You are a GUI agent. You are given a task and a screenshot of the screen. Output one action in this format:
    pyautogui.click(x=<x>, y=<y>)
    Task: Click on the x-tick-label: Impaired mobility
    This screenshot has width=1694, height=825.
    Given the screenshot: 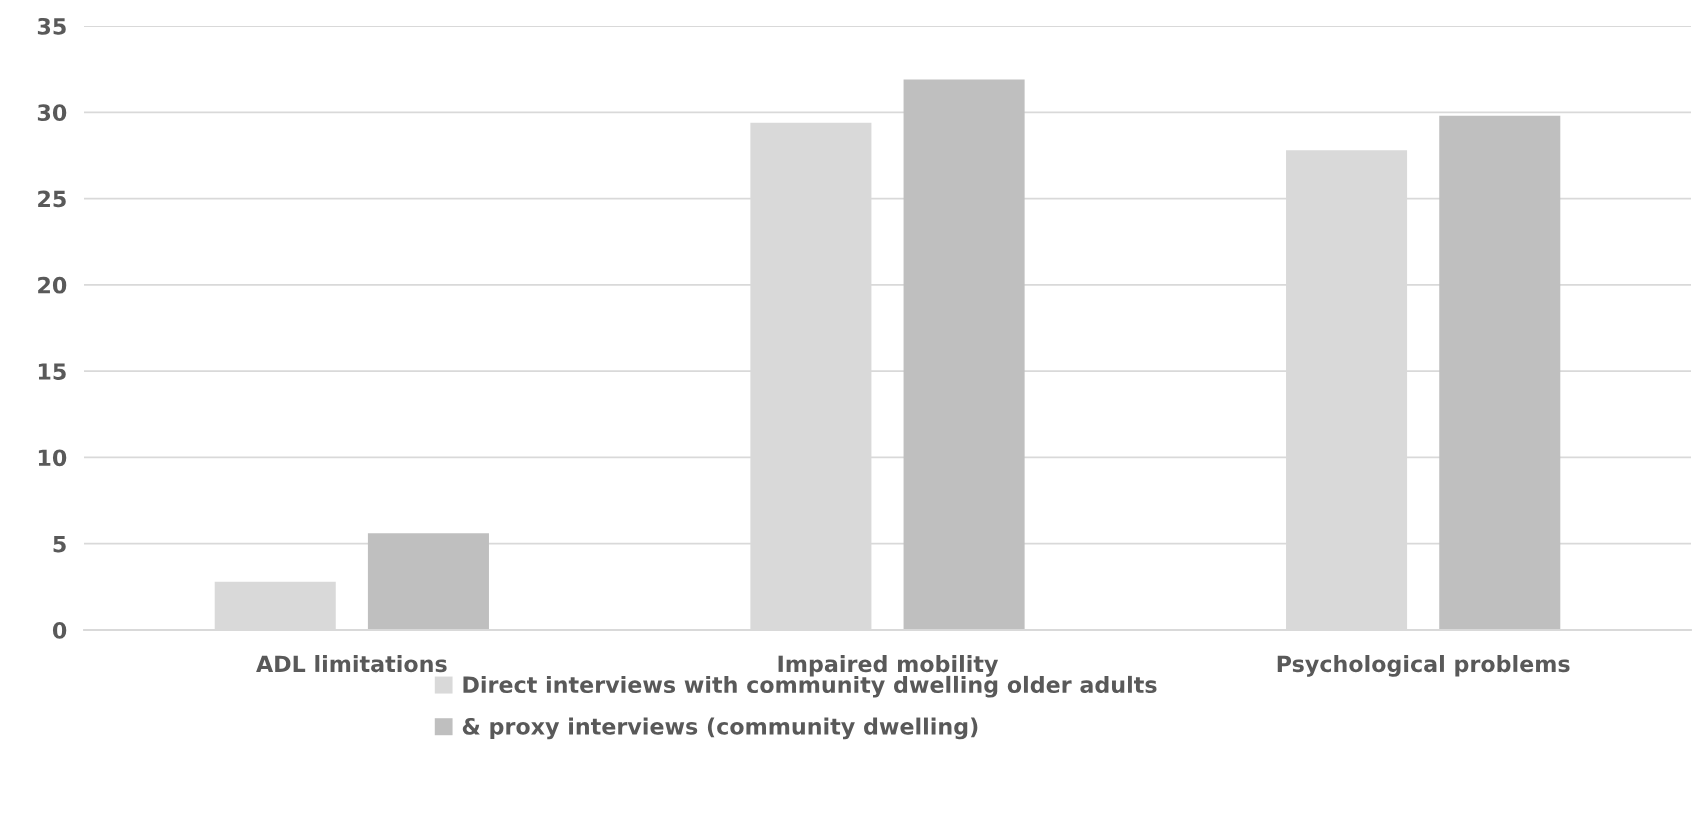 What is the action you would take?
    pyautogui.click(x=888, y=666)
    